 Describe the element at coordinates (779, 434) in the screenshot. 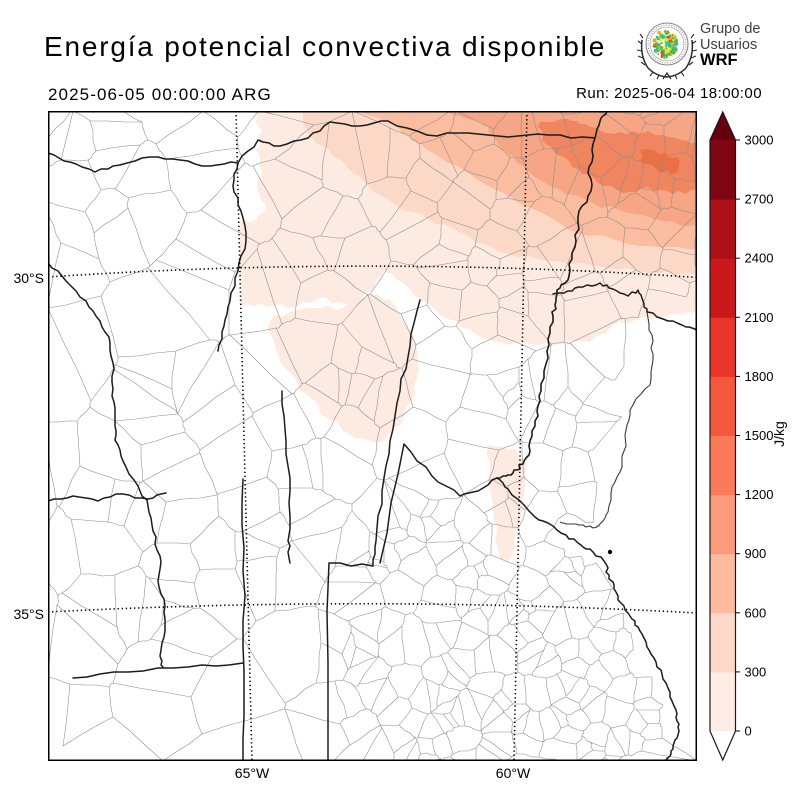

I see `svg-text: J/kg` at that location.